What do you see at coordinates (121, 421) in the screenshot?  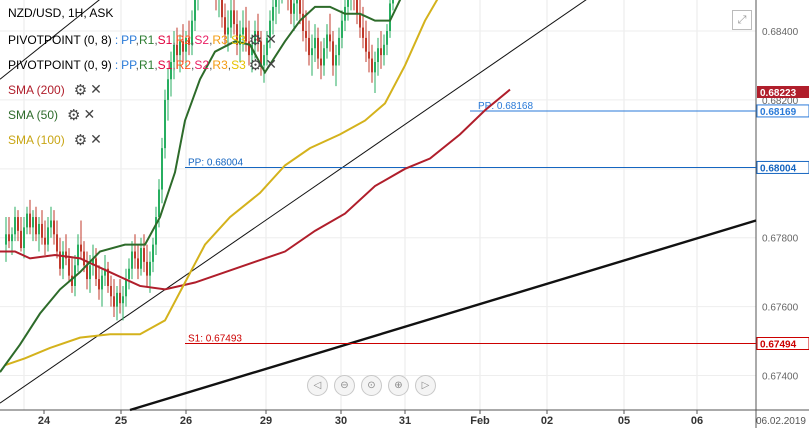 I see `x-tick-label: 25` at bounding box center [121, 421].